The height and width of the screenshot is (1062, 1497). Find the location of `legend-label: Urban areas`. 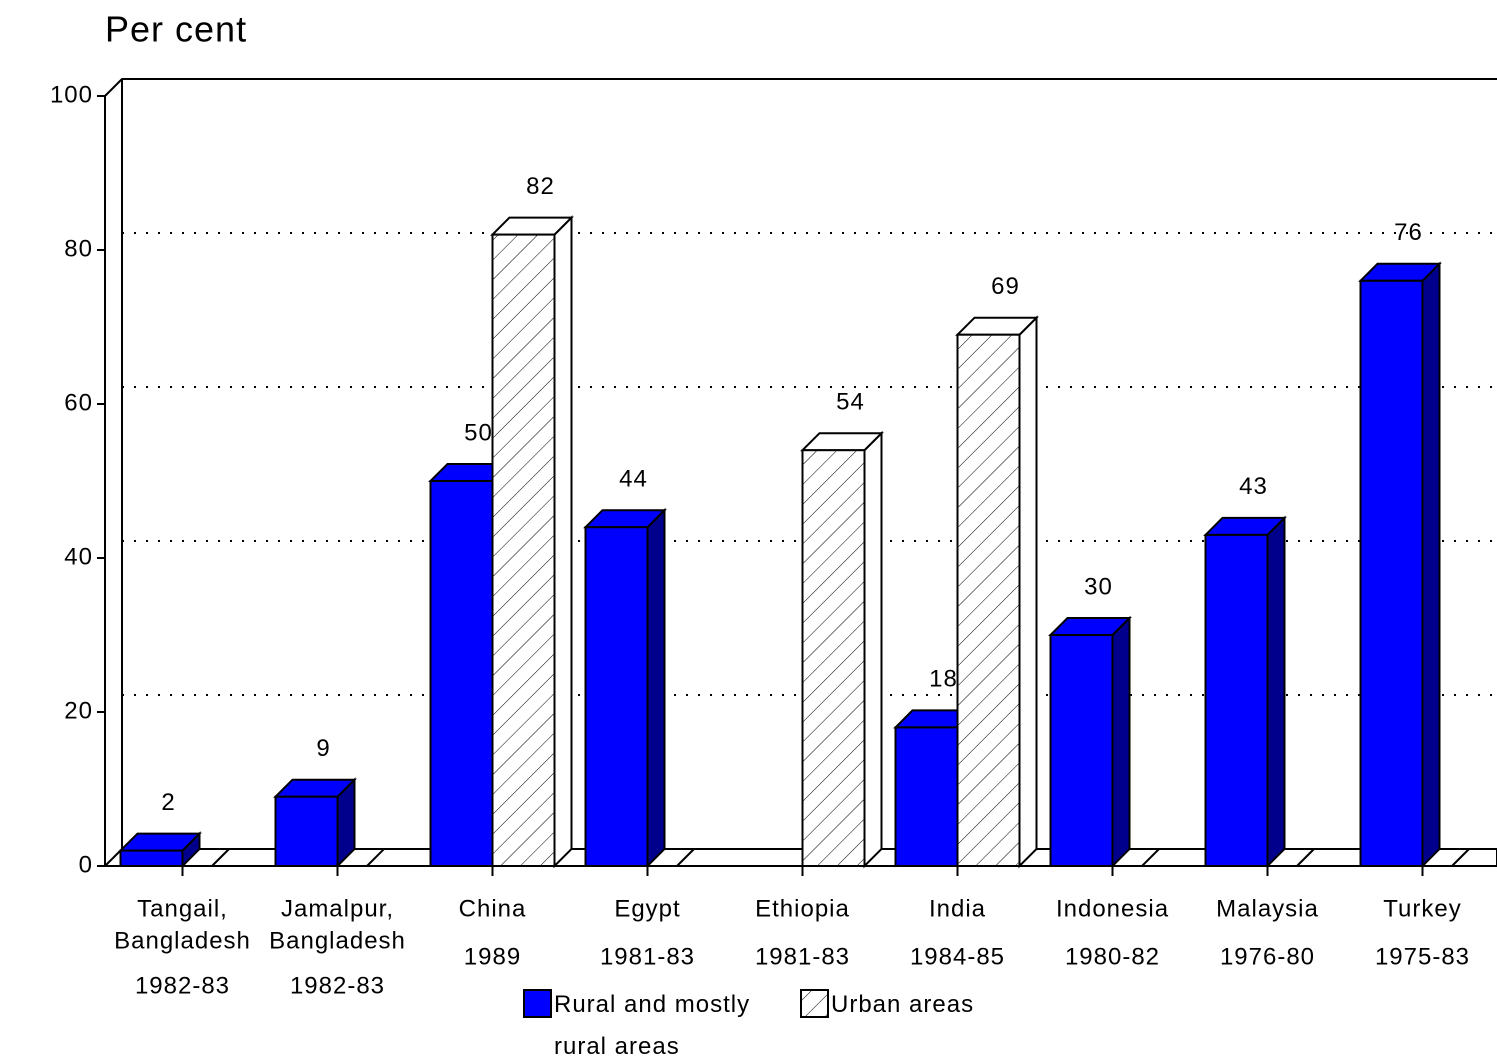

legend-label: Urban areas is located at coordinates (903, 1004).